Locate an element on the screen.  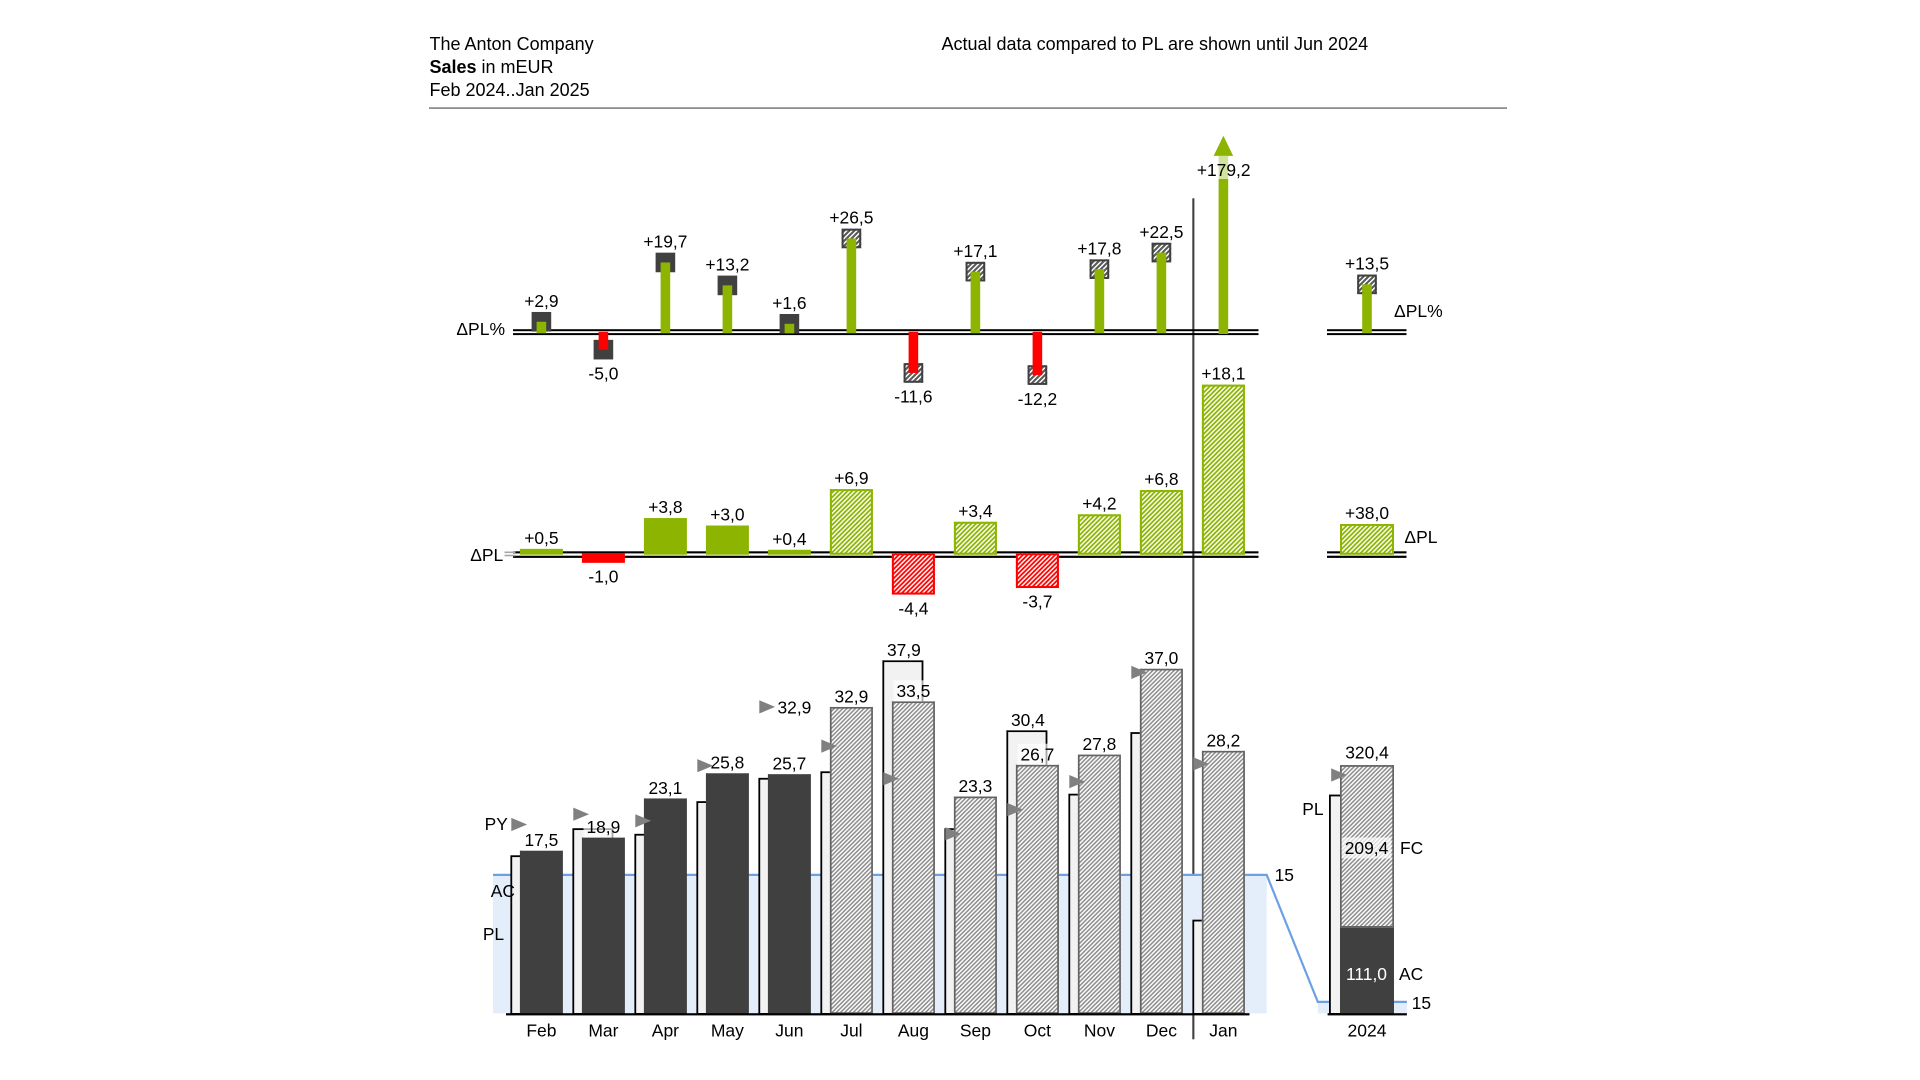
svg-text: 17,5 is located at coordinates (541, 840).